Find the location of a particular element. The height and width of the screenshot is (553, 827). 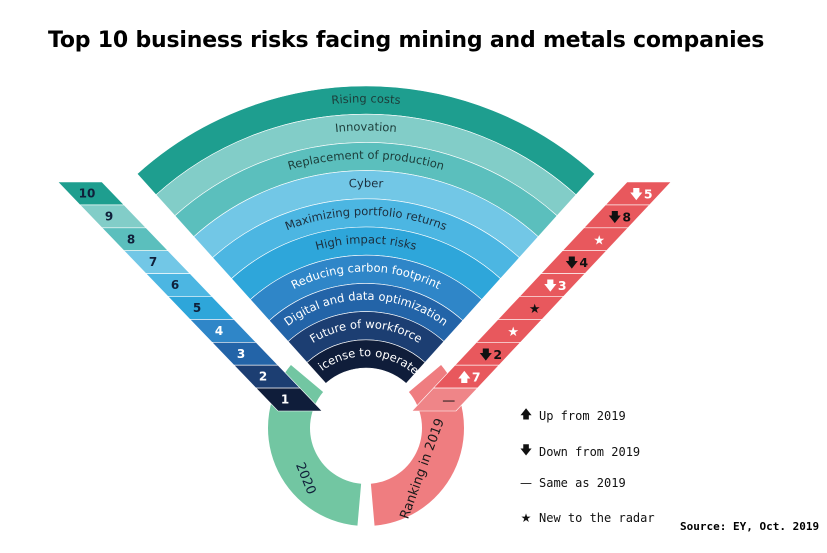

source-note: Source: EY, Oct. 2019 is located at coordinates (750, 526).